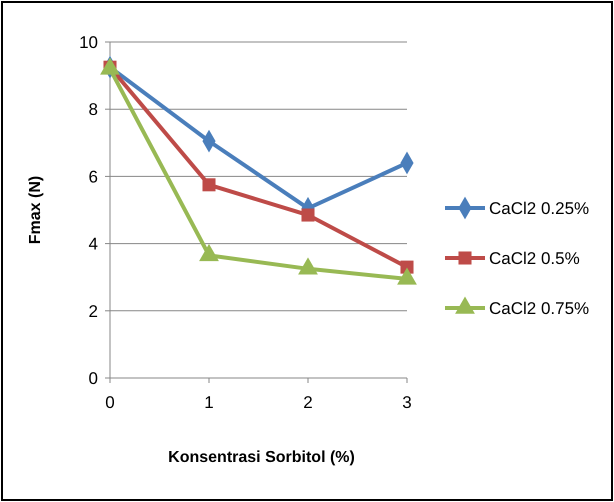 This screenshot has width=614, height=502. I want to click on x-tick-label: 3, so click(407, 402).